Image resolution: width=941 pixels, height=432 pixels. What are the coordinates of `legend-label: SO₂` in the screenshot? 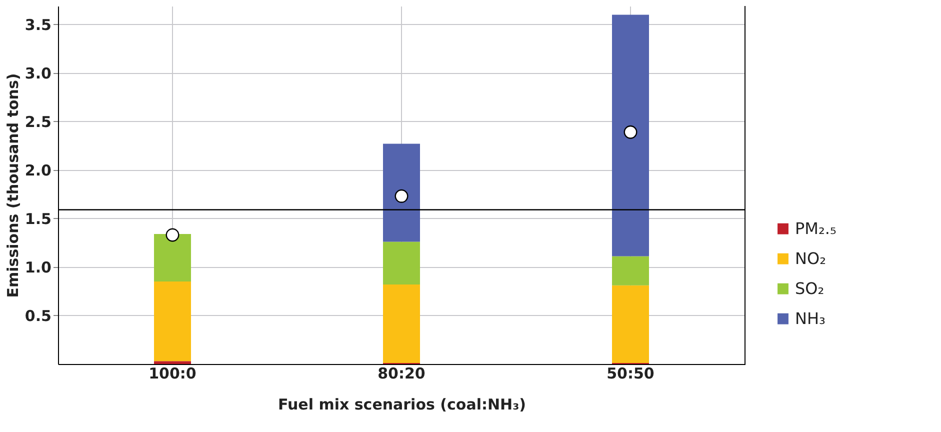 It's located at (809, 288).